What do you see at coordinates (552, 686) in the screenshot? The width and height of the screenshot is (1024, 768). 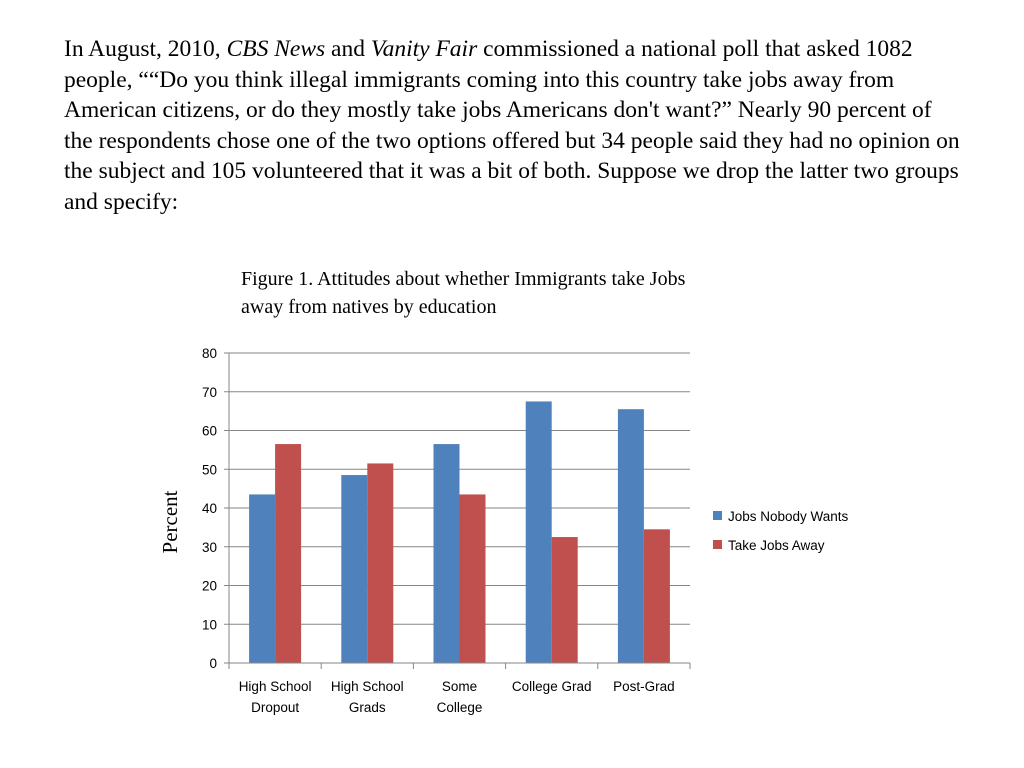 I see `x-category-label: College Grad` at bounding box center [552, 686].